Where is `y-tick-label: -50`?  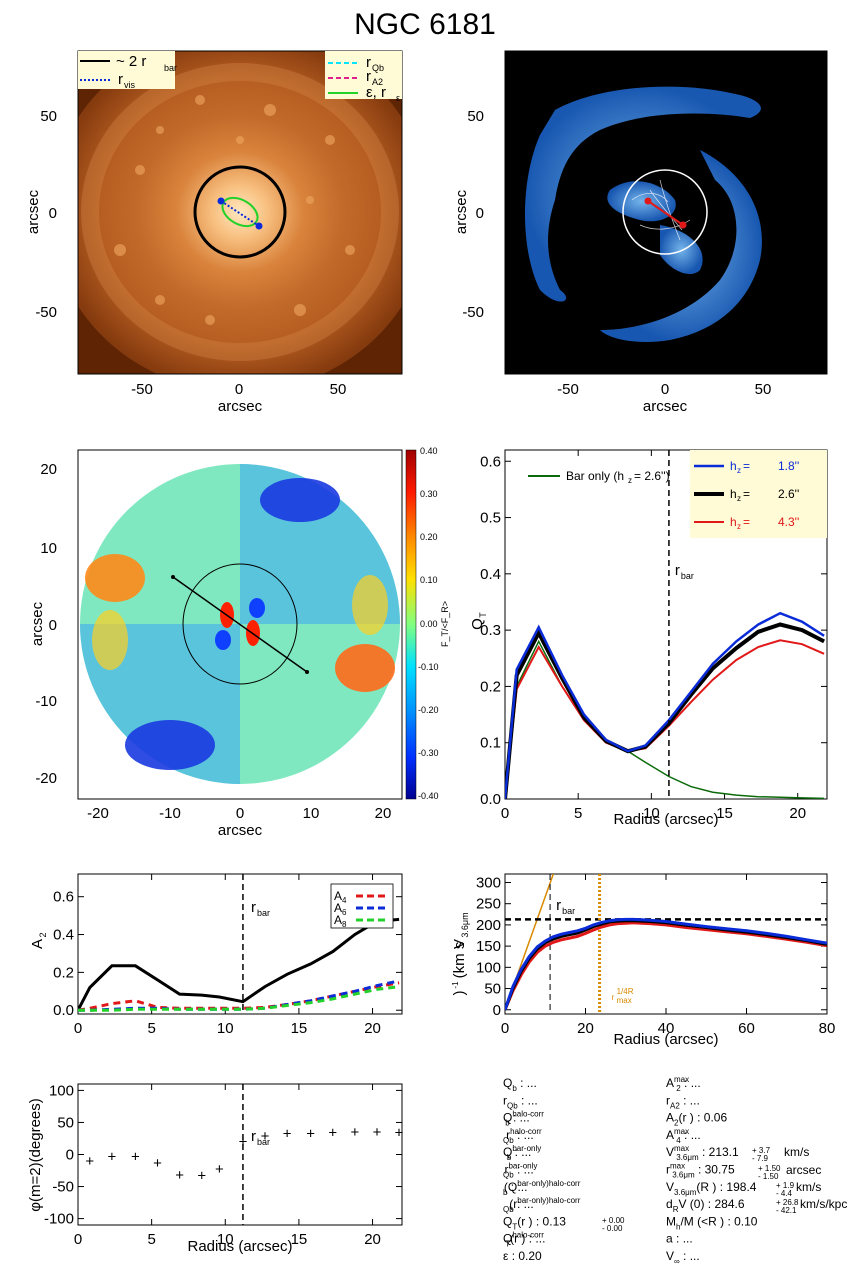 y-tick-label: -50 is located at coordinates (63, 1187).